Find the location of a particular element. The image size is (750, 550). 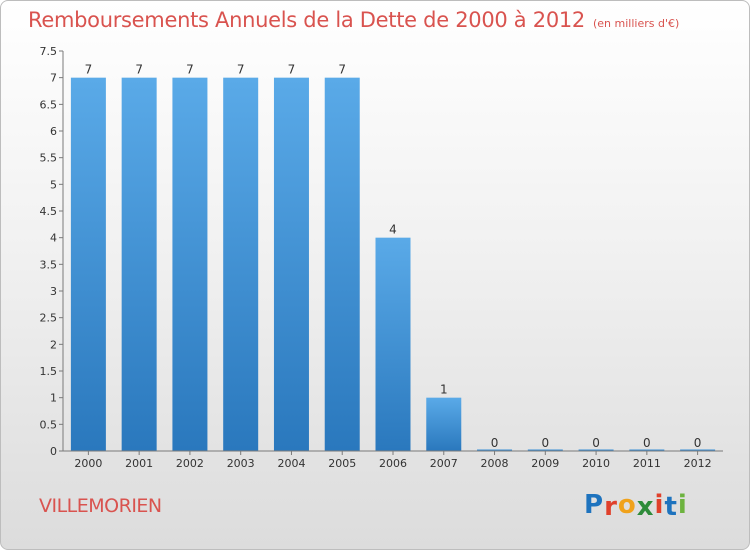

data-label: 4 is located at coordinates (393, 230).